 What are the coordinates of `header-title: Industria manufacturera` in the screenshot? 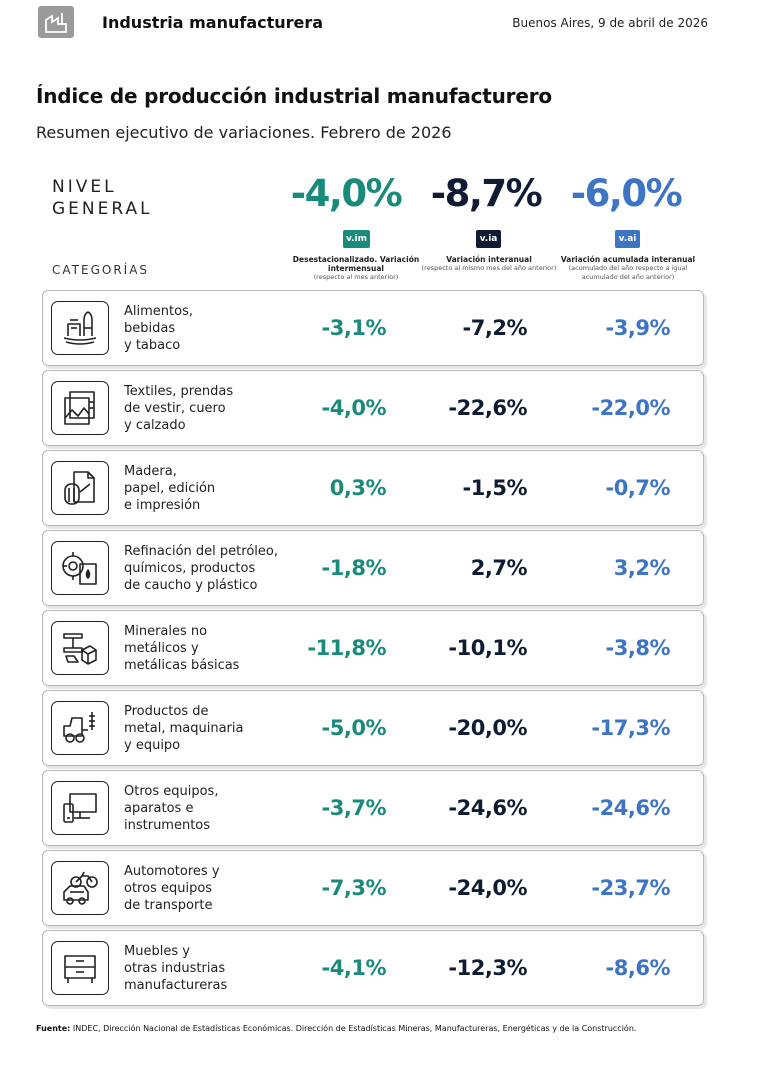 It's located at (213, 22).